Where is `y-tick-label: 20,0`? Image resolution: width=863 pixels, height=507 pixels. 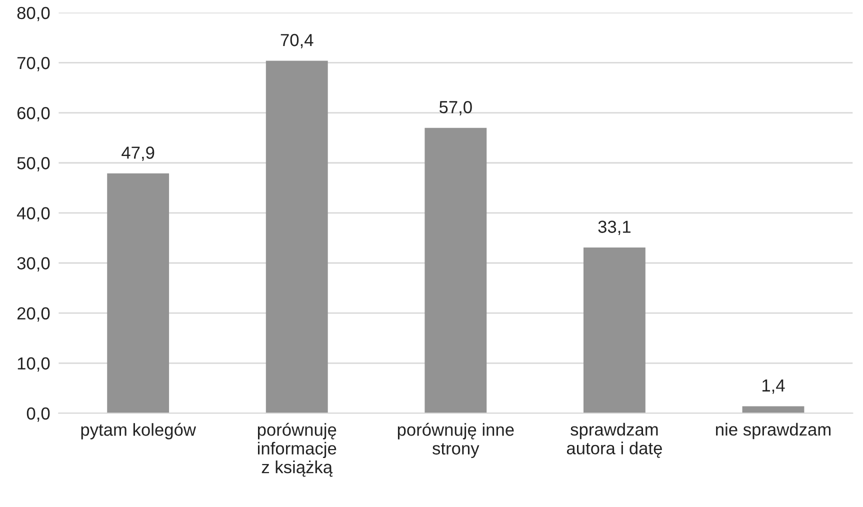 y-tick-label: 20,0 is located at coordinates (33, 314).